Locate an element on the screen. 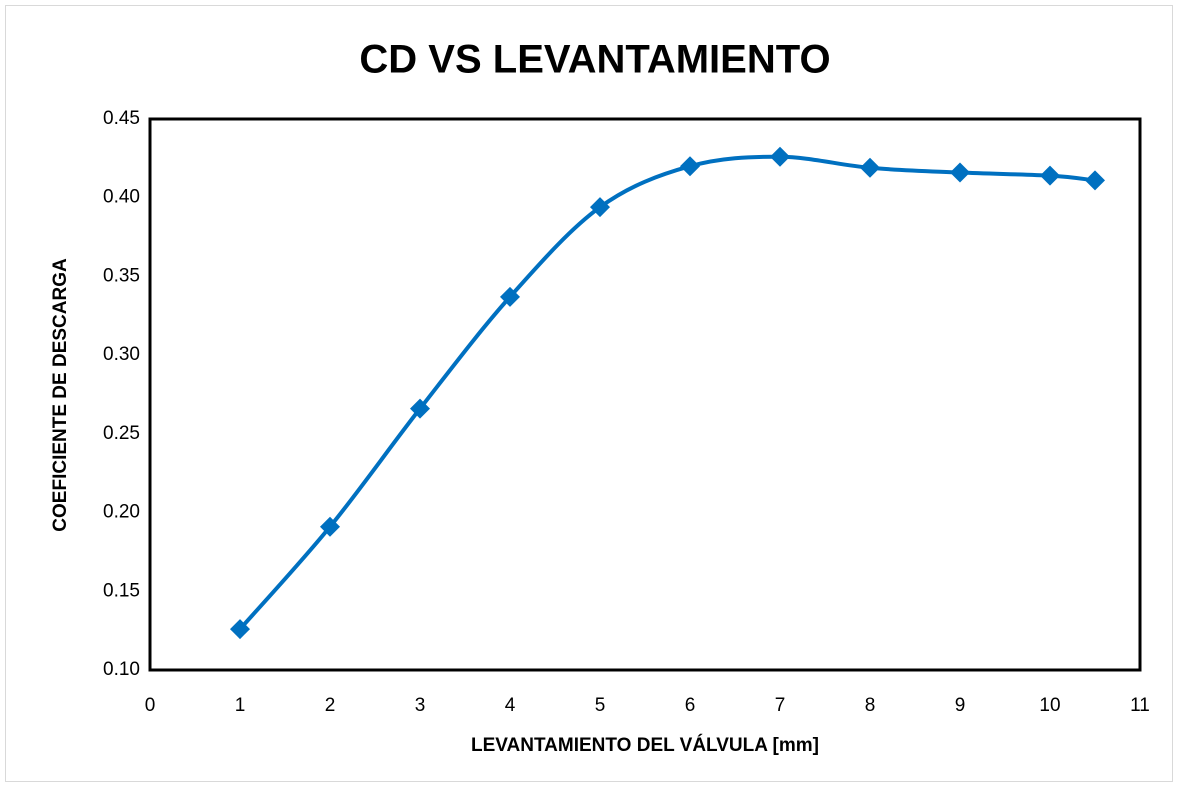 This screenshot has width=1179, height=788. y-tick-label: 0.45 is located at coordinates (121, 118).